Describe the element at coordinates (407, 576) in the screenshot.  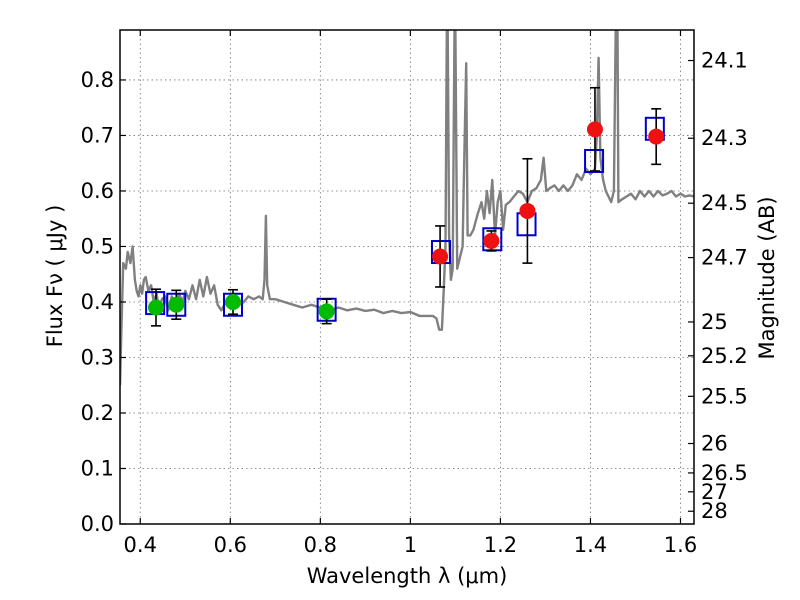
I see `x-axis-title: Wavelength λ (μm)` at that location.